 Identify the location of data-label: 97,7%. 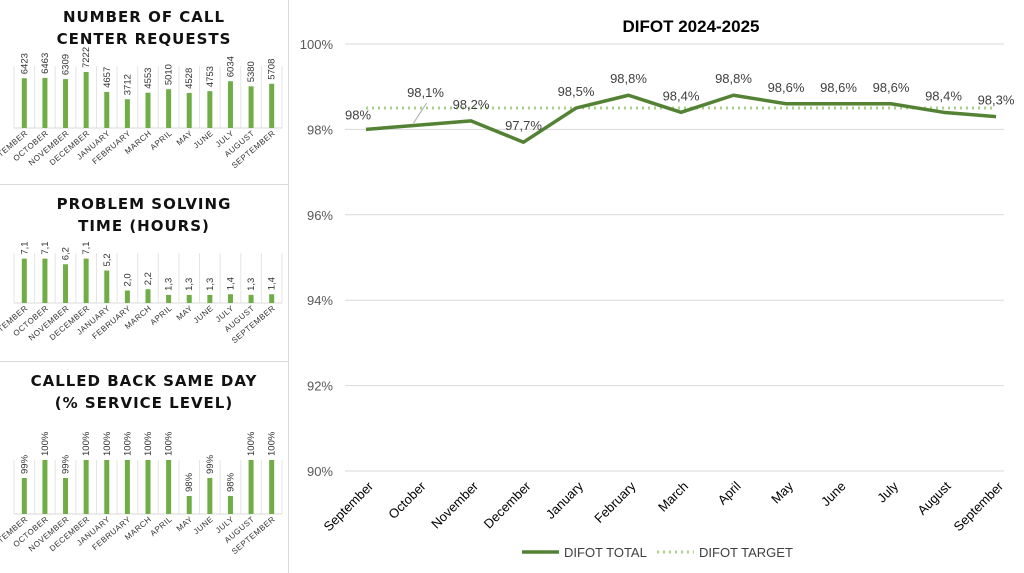
(523, 125).